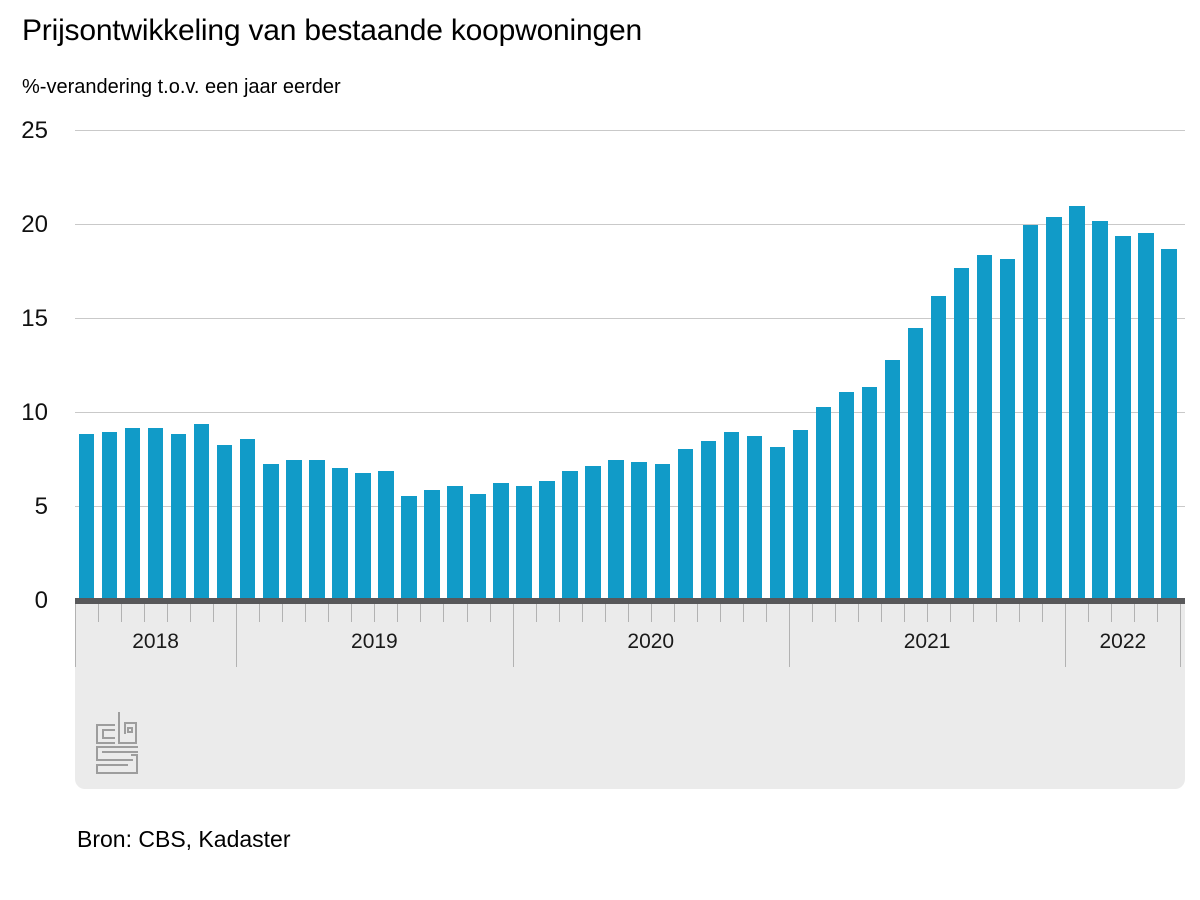 The height and width of the screenshot is (900, 1200). What do you see at coordinates (117, 743) in the screenshot?
I see `cbs-logo-icon` at bounding box center [117, 743].